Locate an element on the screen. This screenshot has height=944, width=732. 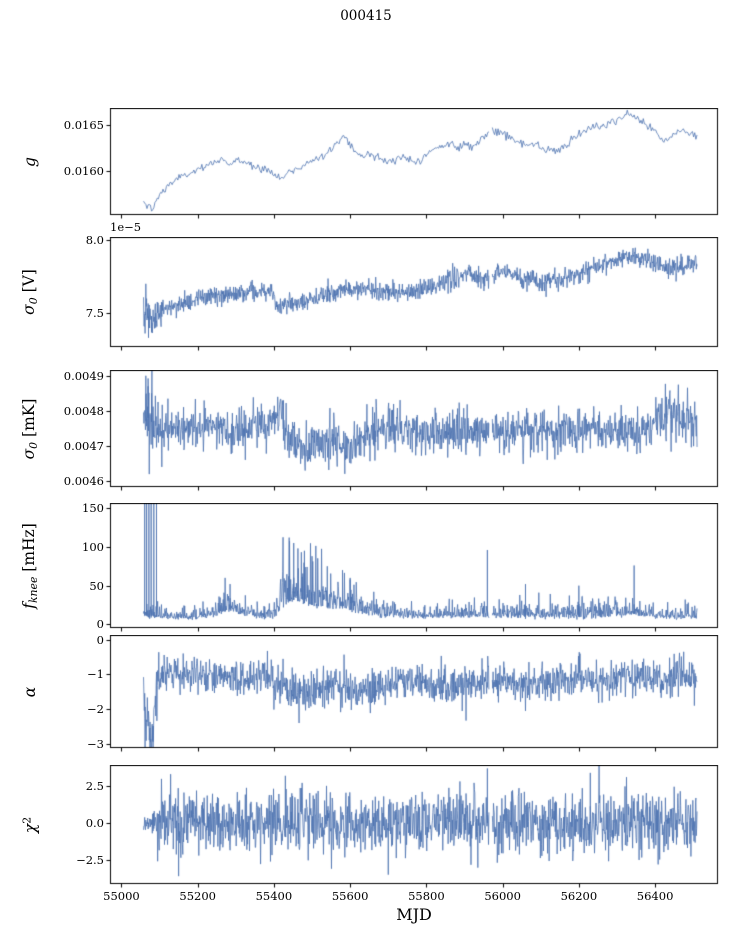
panel-sigma0-mk-plot is located at coordinates (366, 431).